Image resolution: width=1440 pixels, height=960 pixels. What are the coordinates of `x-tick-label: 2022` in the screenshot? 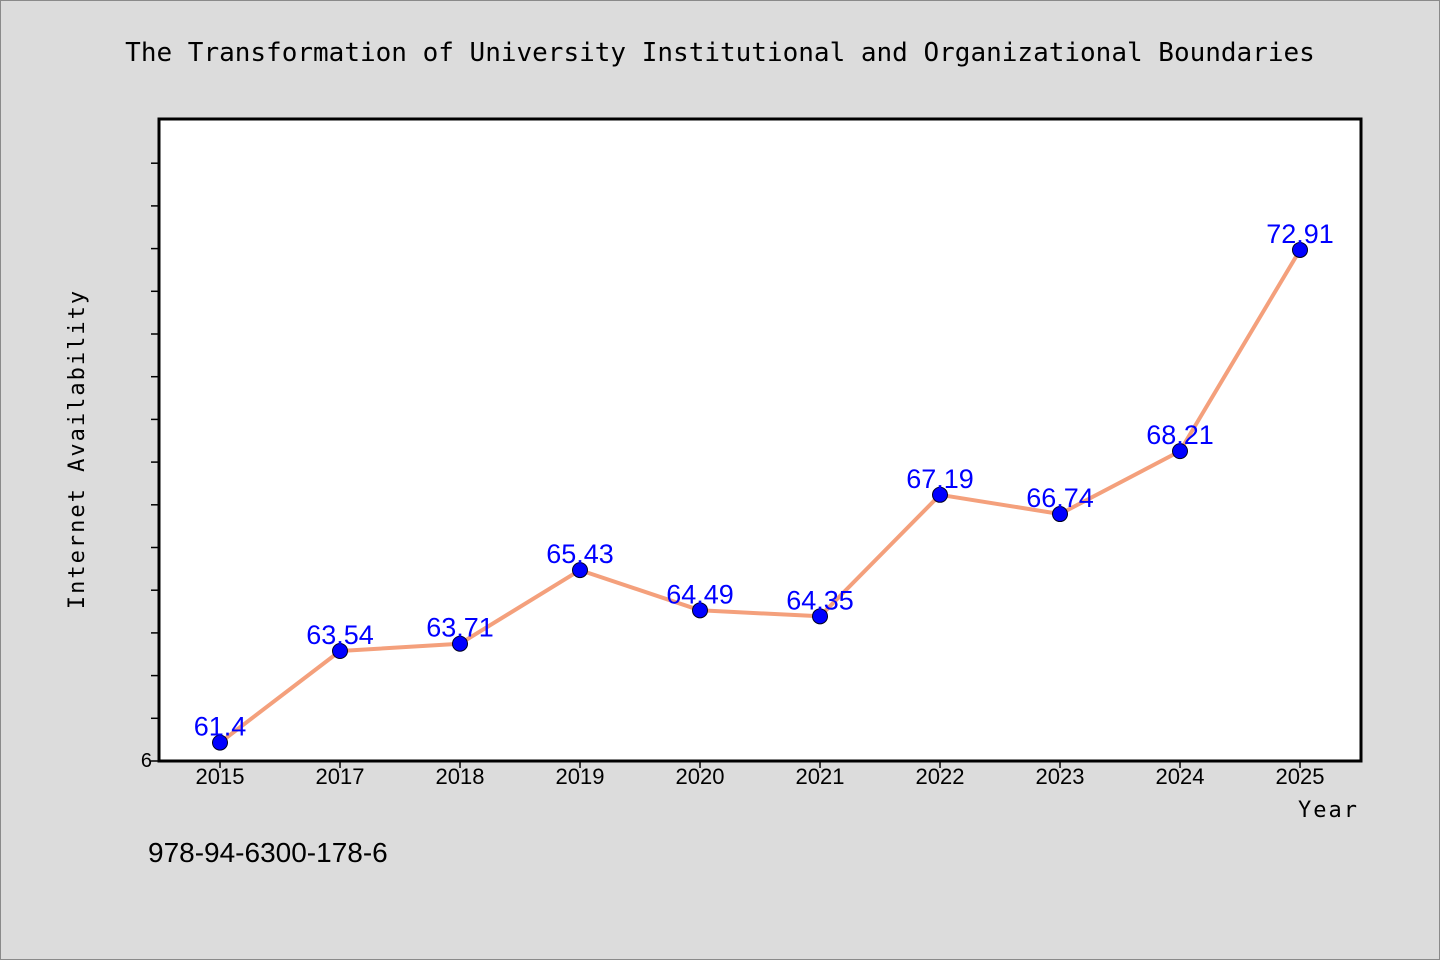 It's located at (940, 776).